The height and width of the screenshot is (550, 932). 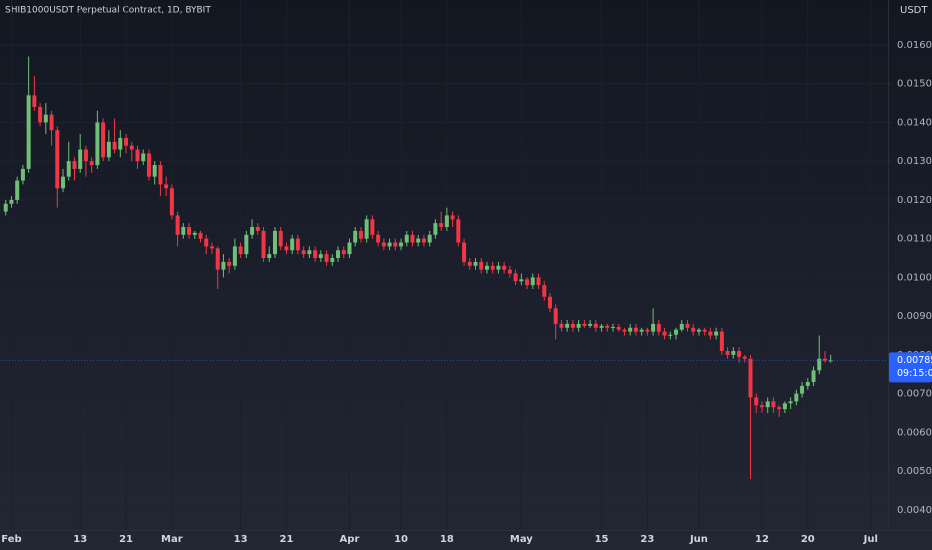 What do you see at coordinates (286, 539) in the screenshot?
I see `x-tick-label: 21` at bounding box center [286, 539].